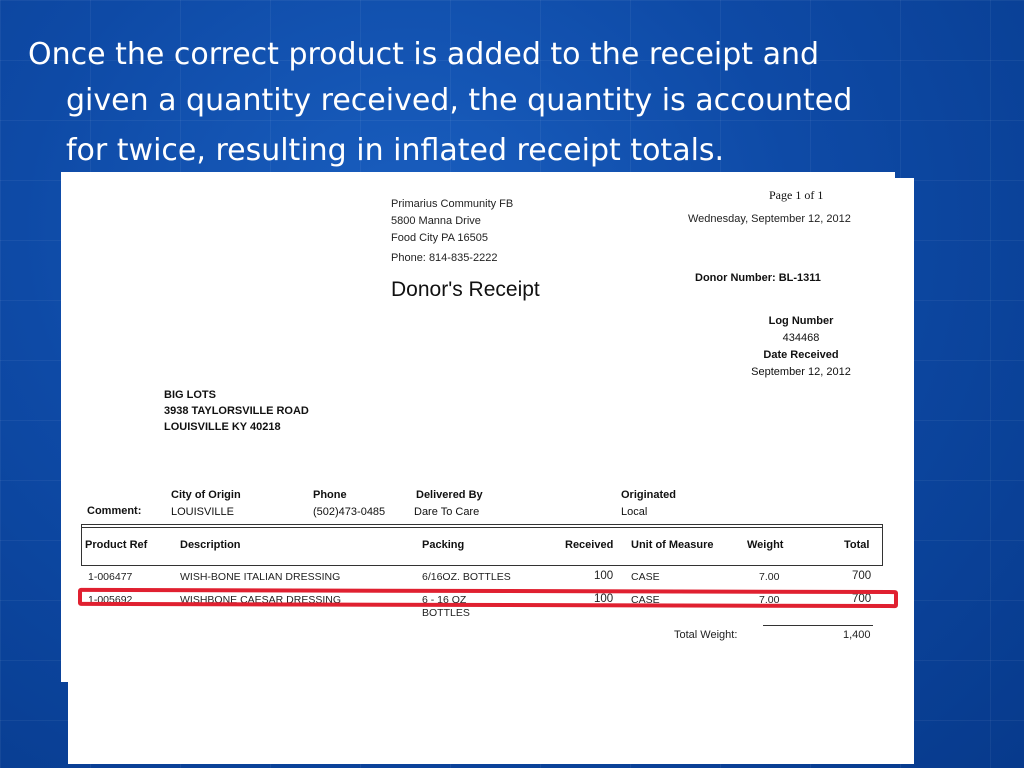 This screenshot has height=768, width=1024. I want to click on col-weight: Weight, so click(765, 545).